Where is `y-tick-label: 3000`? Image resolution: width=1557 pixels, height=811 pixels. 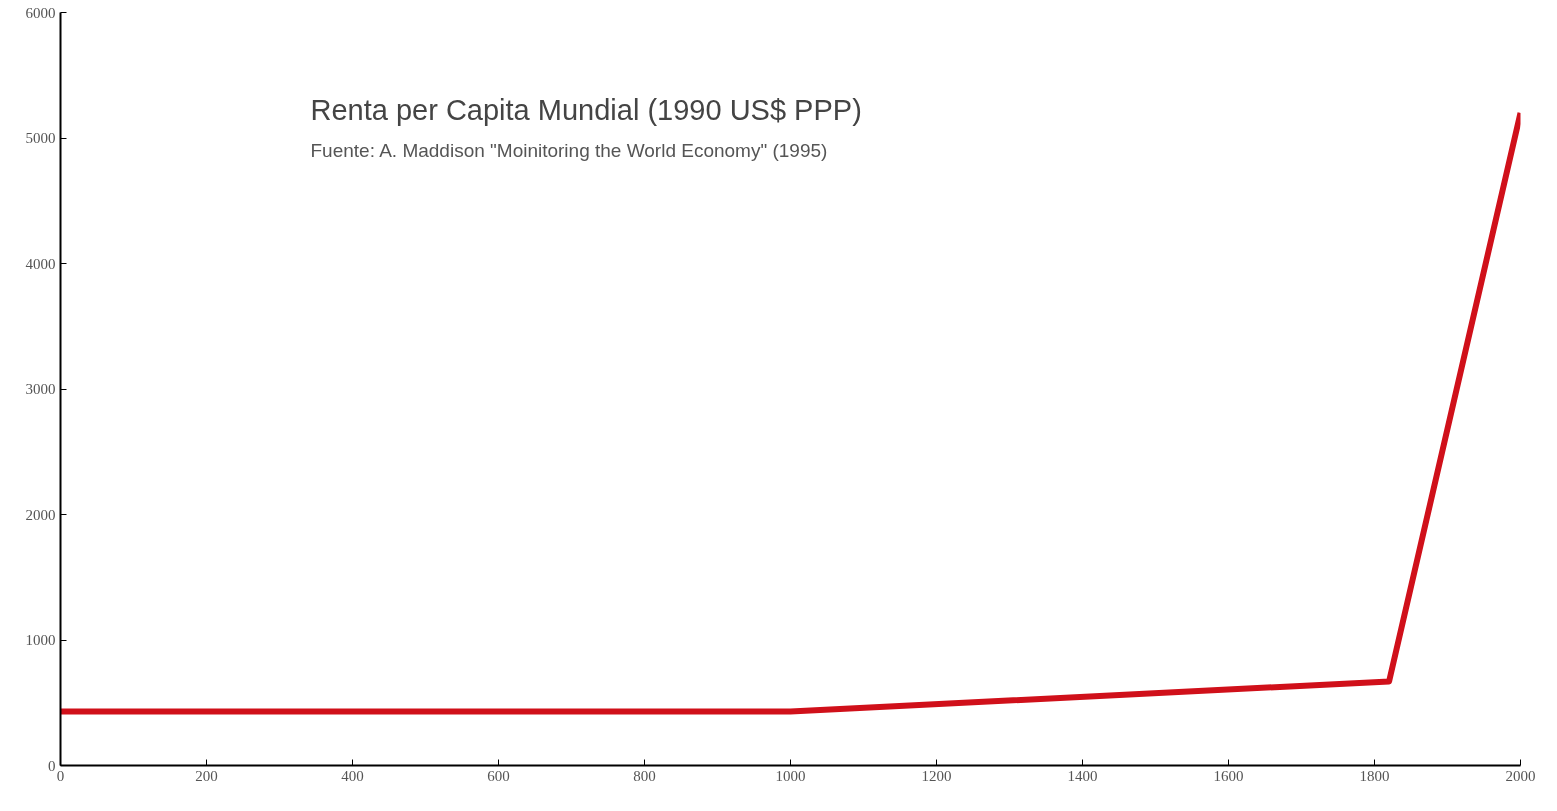 y-tick-label: 3000 is located at coordinates (40, 389).